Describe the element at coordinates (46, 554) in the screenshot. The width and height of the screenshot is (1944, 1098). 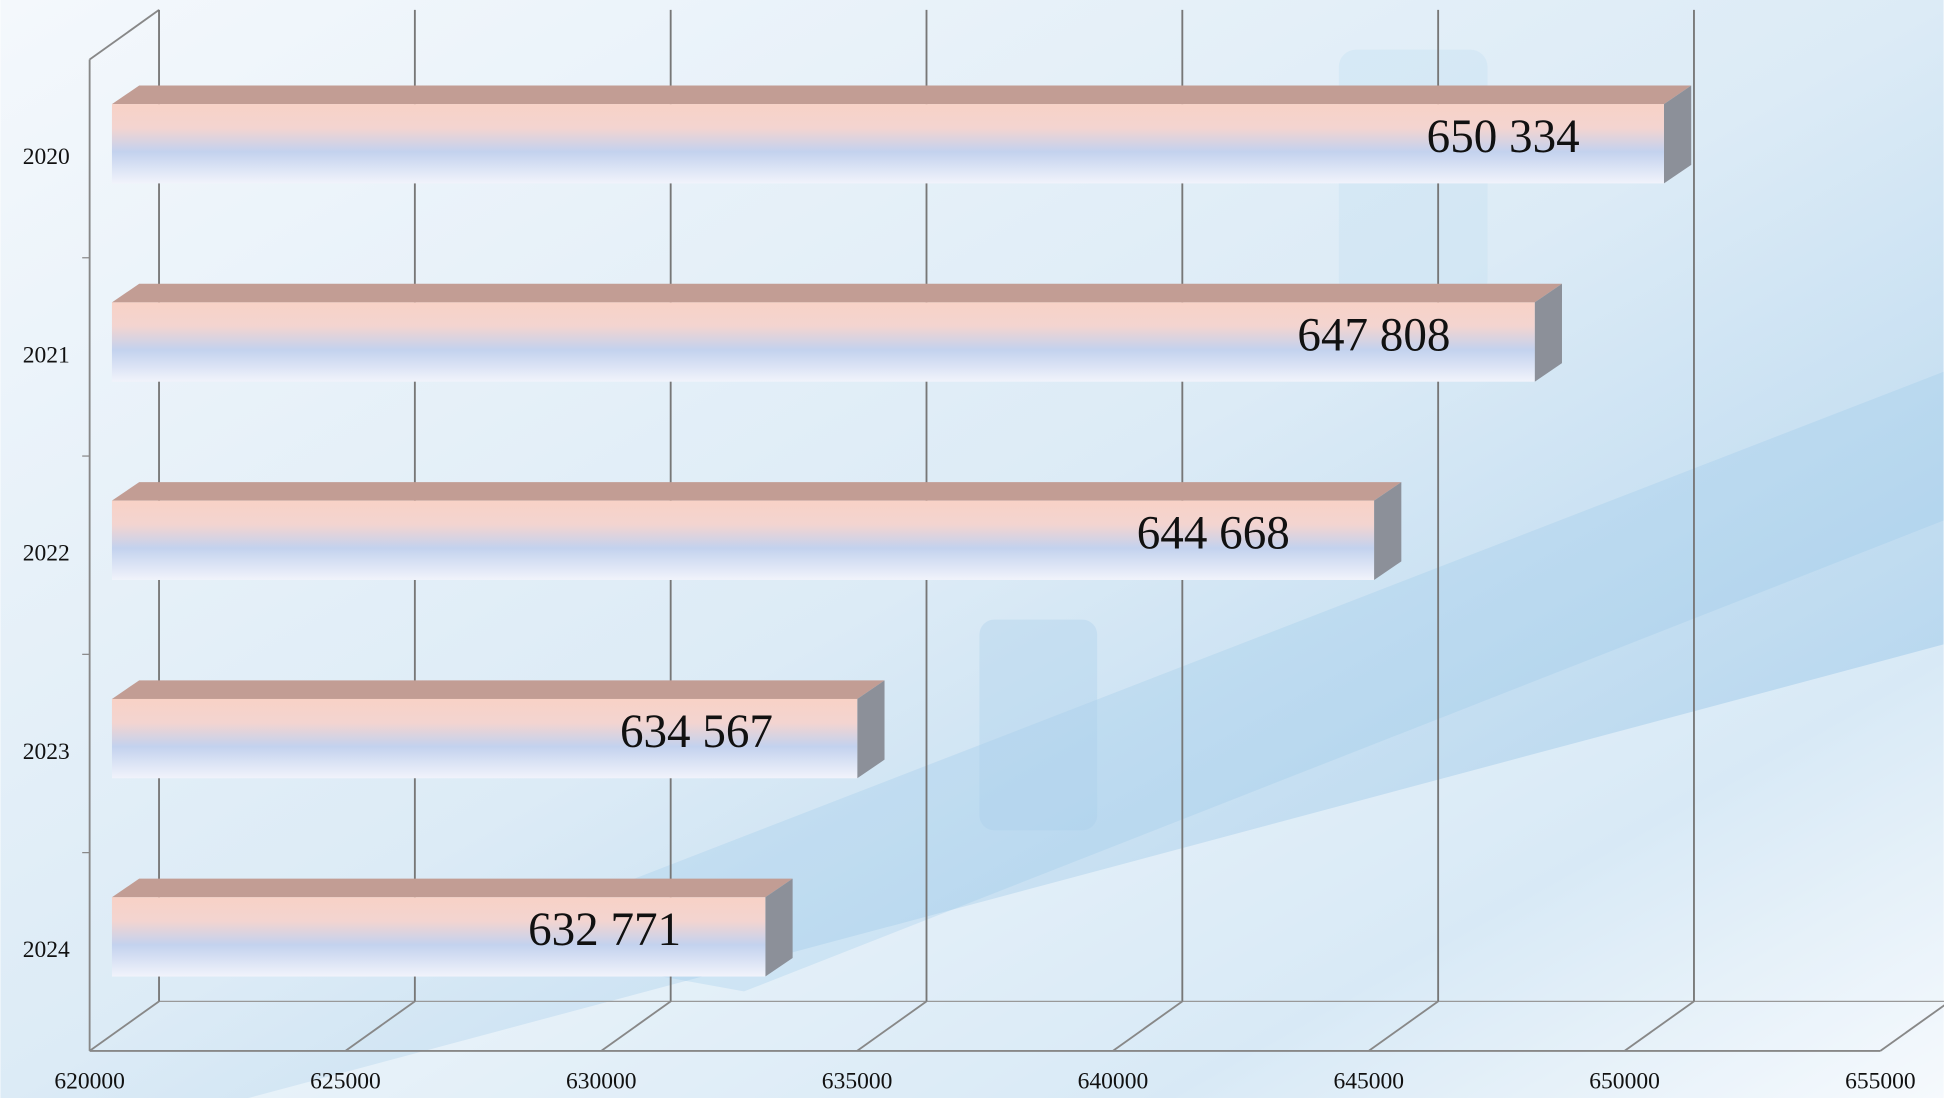
I see `y-tick-label: 2022` at that location.